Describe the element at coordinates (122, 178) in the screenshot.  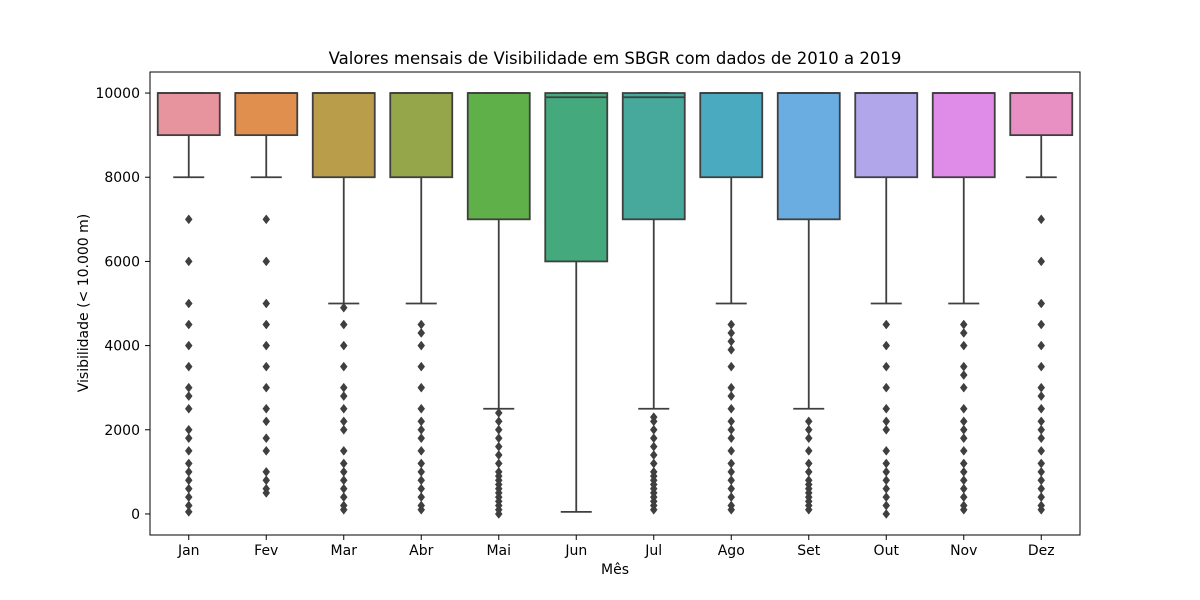
I see `y-tick-label: 8000` at that location.